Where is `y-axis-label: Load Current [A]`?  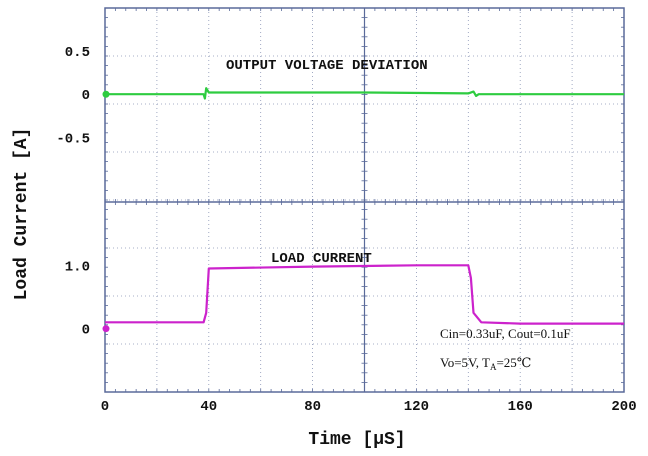
y-axis-label: Load Current [A] is located at coordinates (22, 214).